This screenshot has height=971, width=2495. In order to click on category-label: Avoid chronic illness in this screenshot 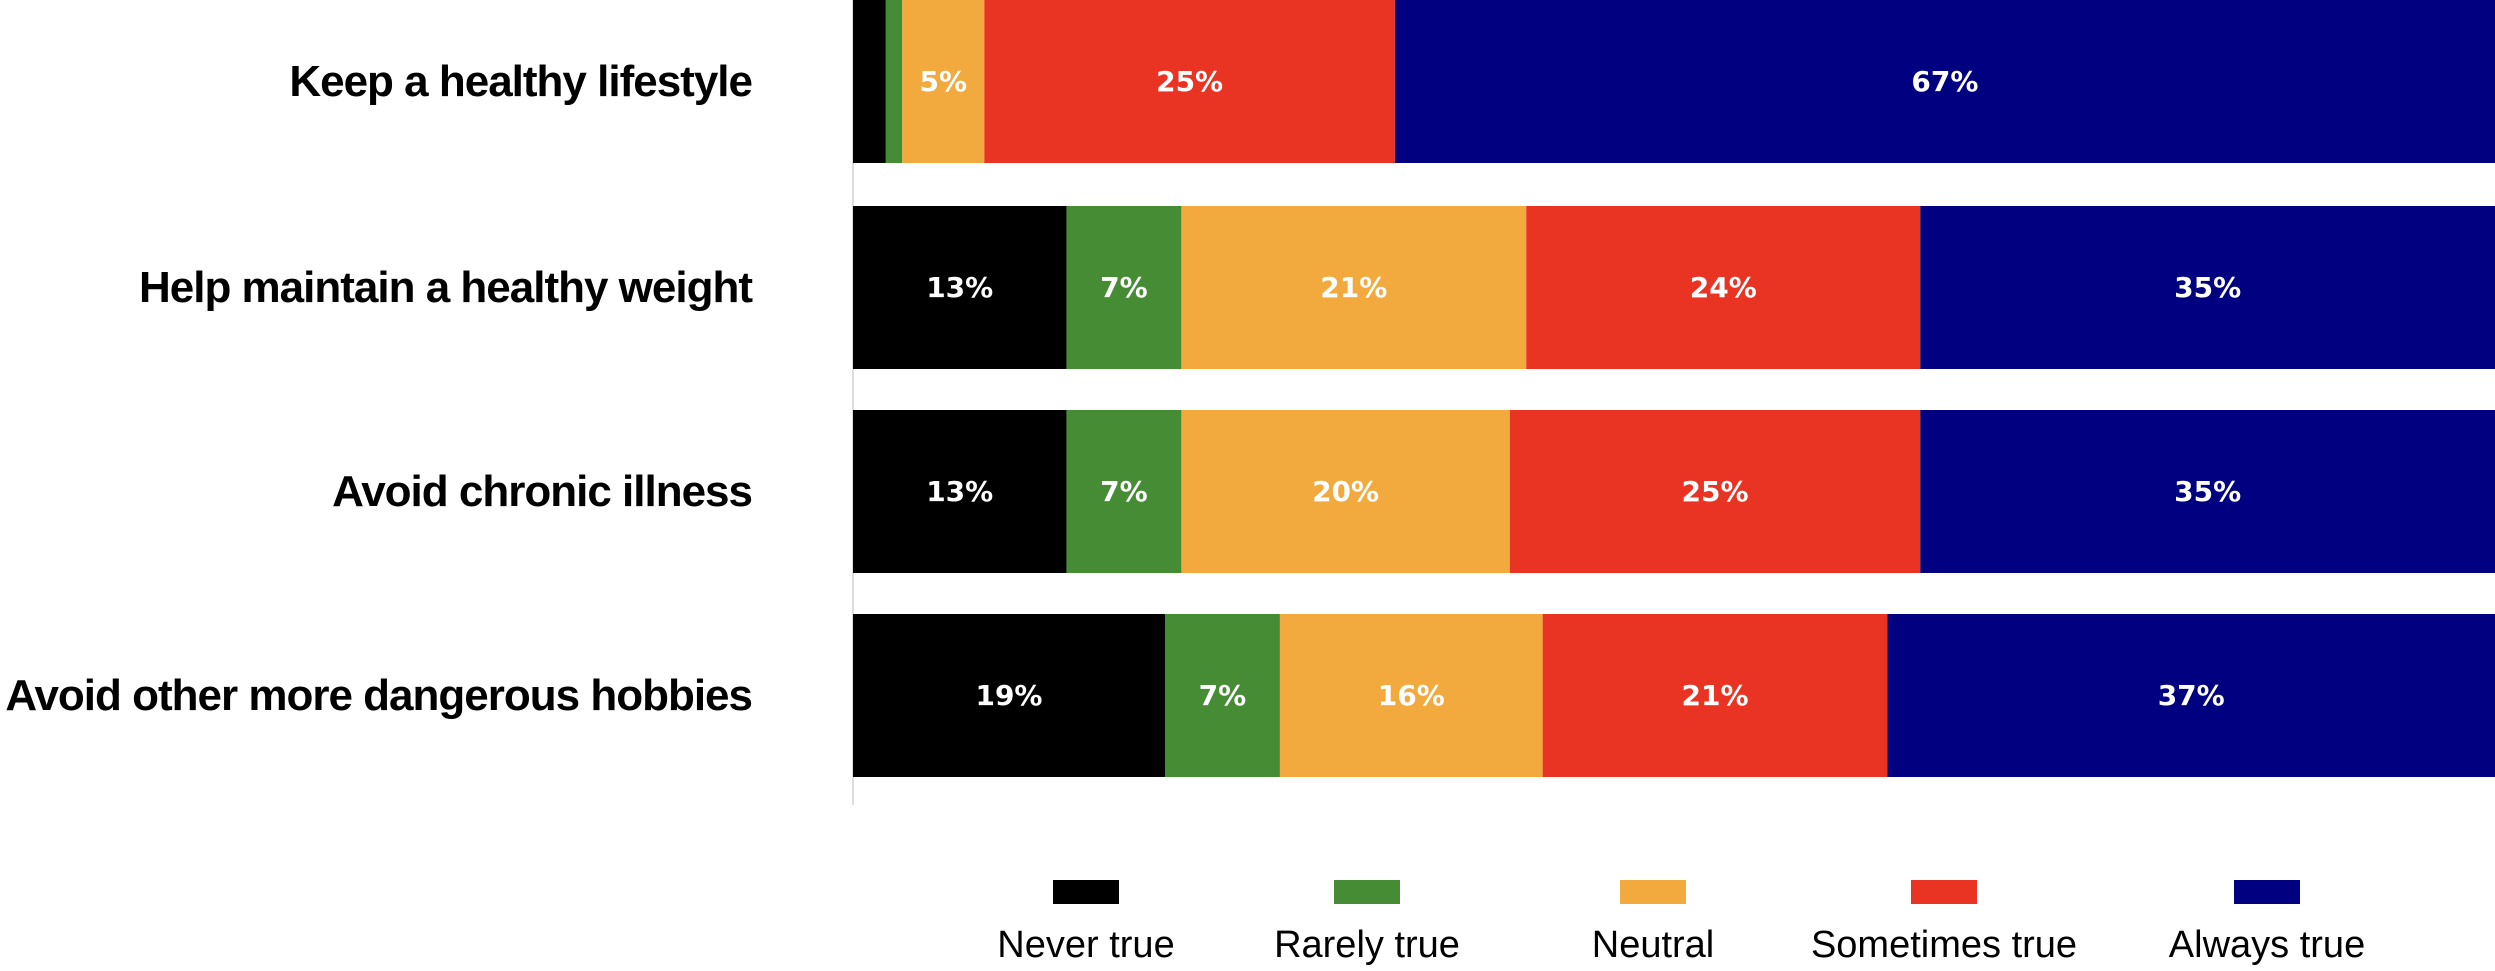, I will do `click(542, 491)`.